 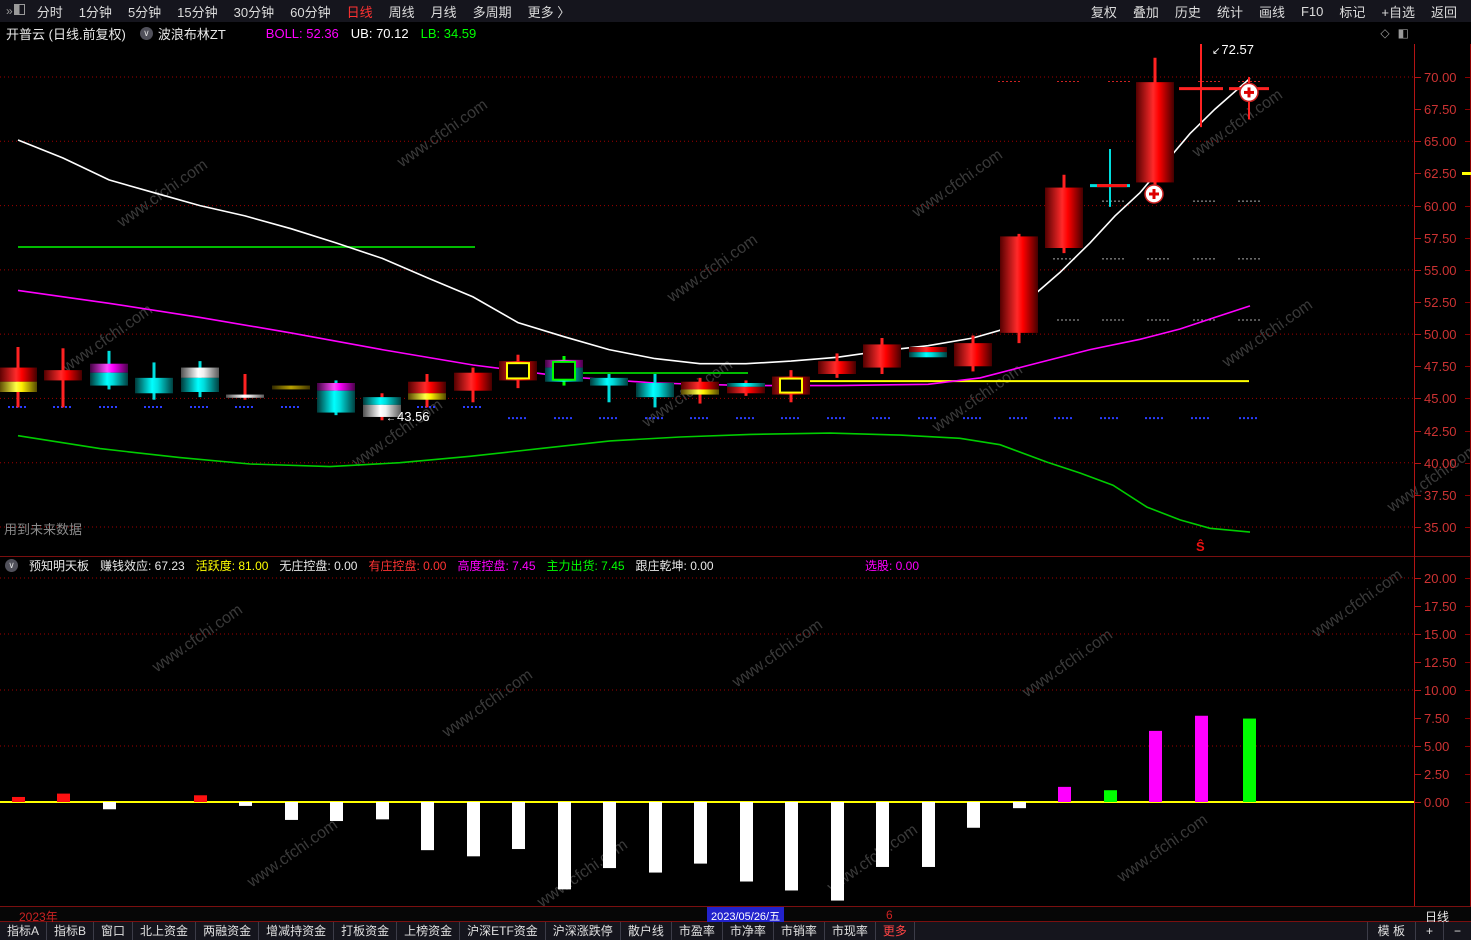 I want to click on indicator-dropdown-icon: ∨, so click(x=146, y=33).